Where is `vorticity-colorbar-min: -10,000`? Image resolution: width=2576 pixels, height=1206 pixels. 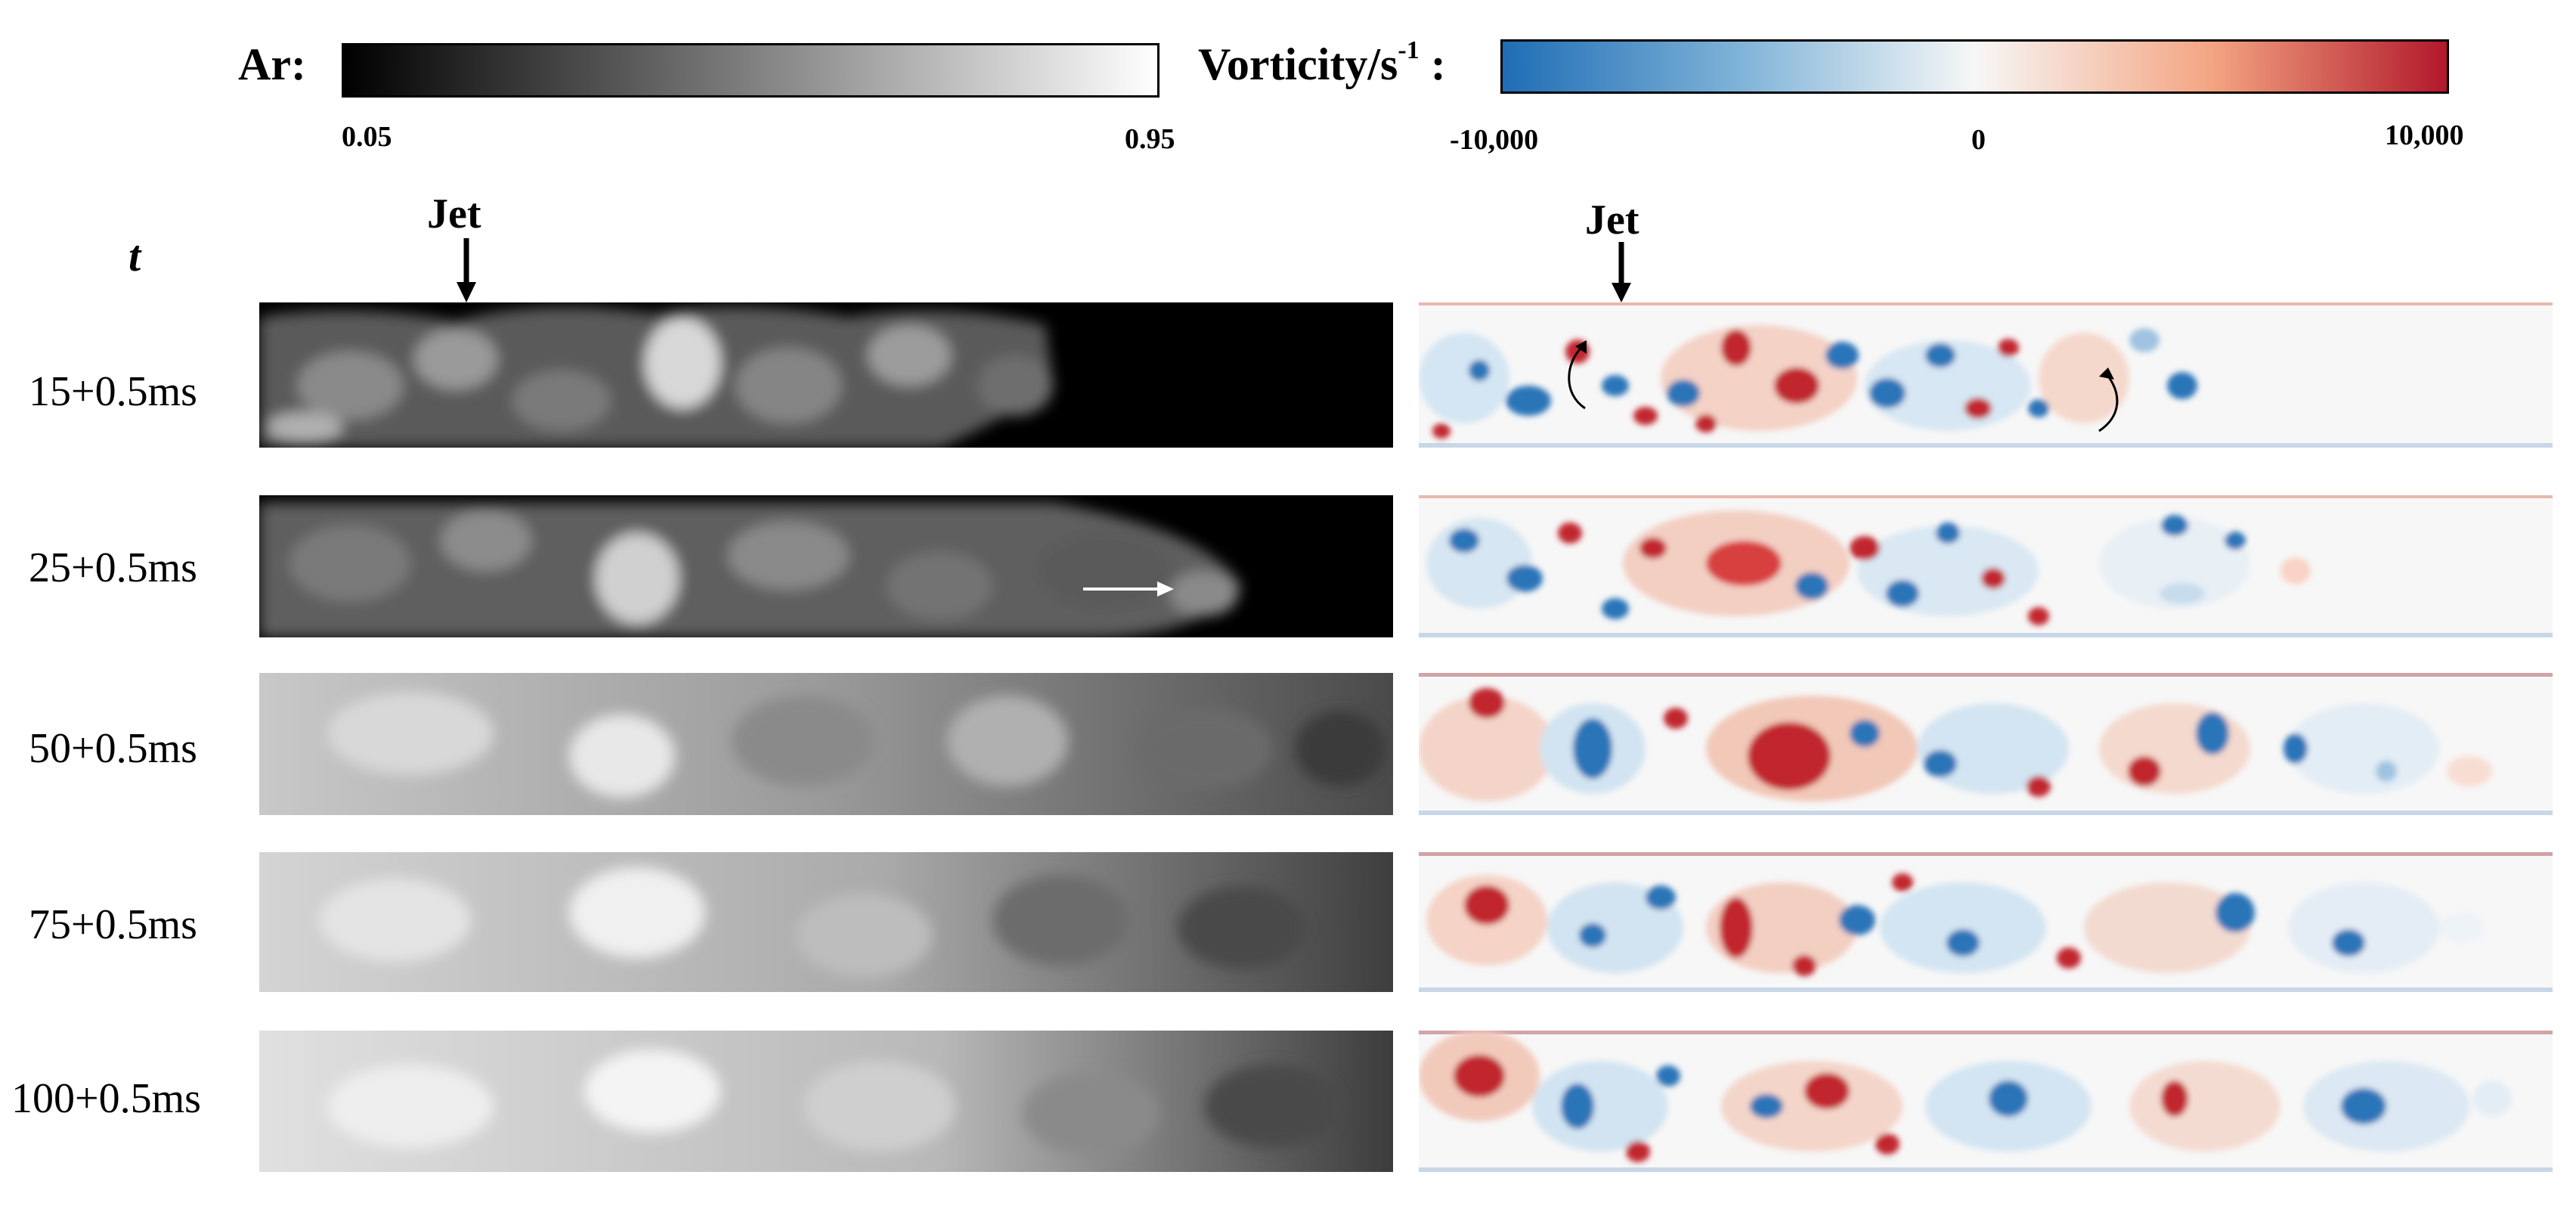
vorticity-colorbar-min: -10,000 is located at coordinates (1494, 140).